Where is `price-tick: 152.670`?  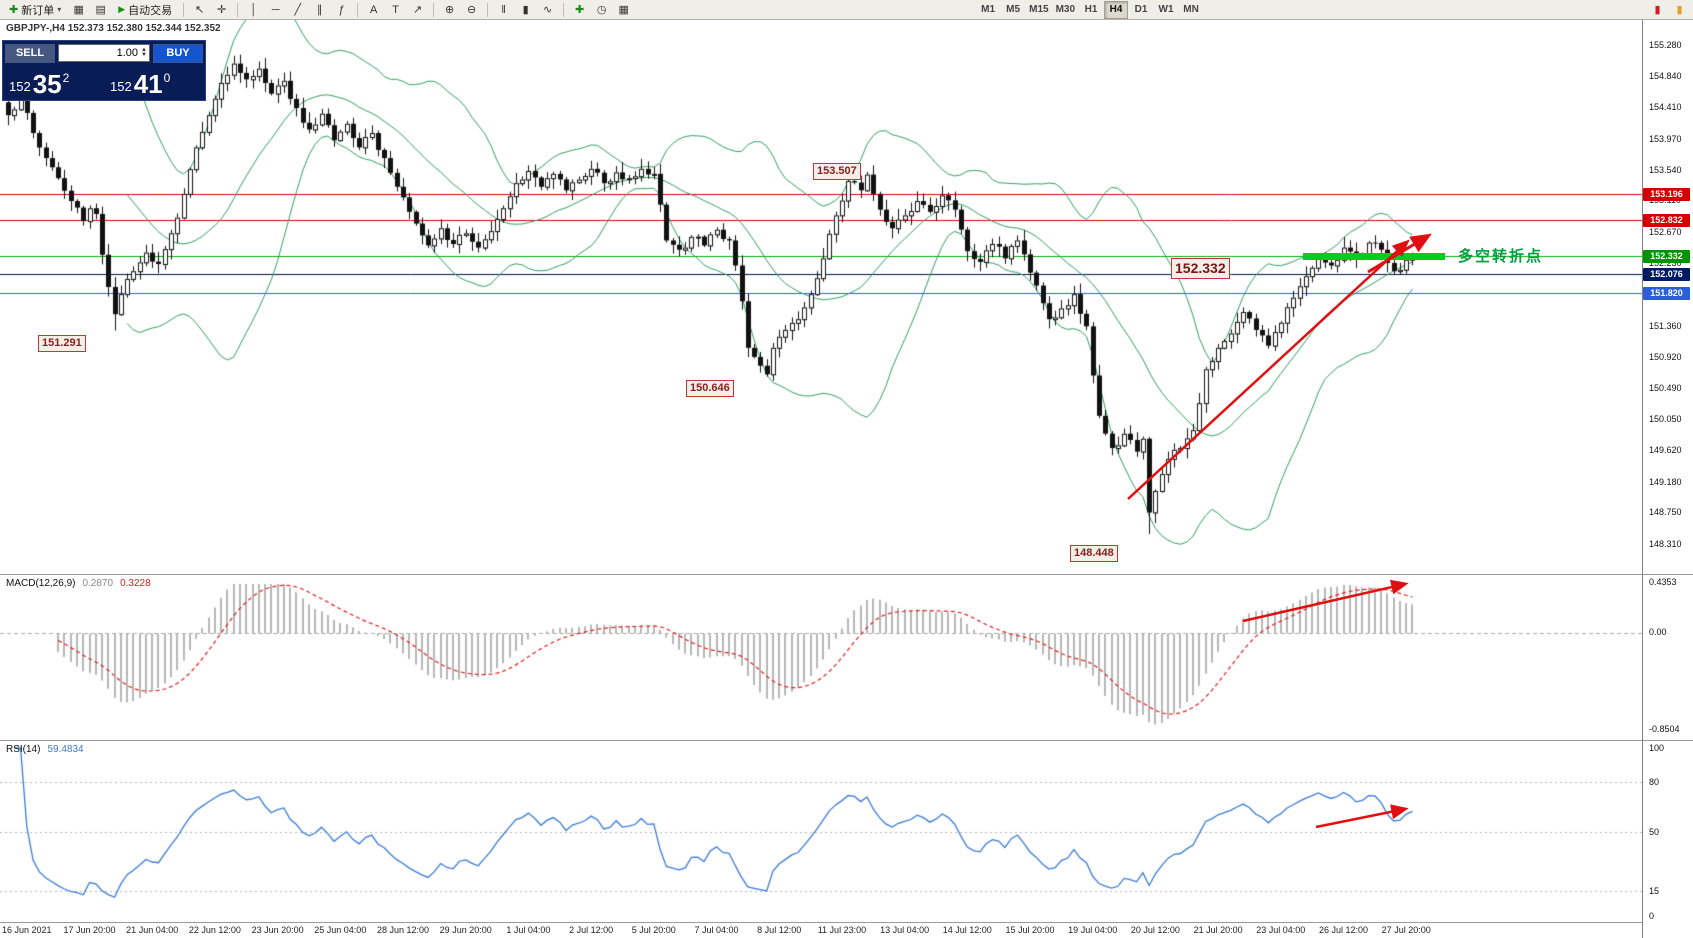 price-tick: 152.670 is located at coordinates (1665, 231).